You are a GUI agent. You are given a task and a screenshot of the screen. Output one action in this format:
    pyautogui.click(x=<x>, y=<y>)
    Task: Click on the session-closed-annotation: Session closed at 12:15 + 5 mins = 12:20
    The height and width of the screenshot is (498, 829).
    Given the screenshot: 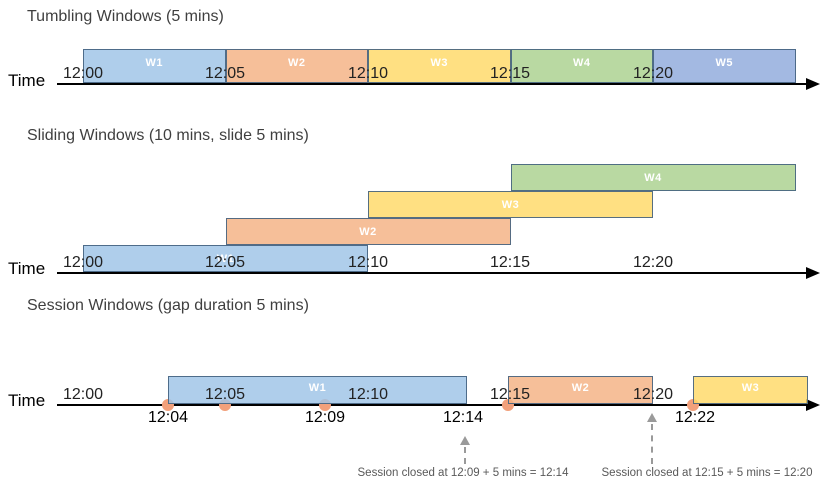 What is the action you would take?
    pyautogui.click(x=707, y=473)
    